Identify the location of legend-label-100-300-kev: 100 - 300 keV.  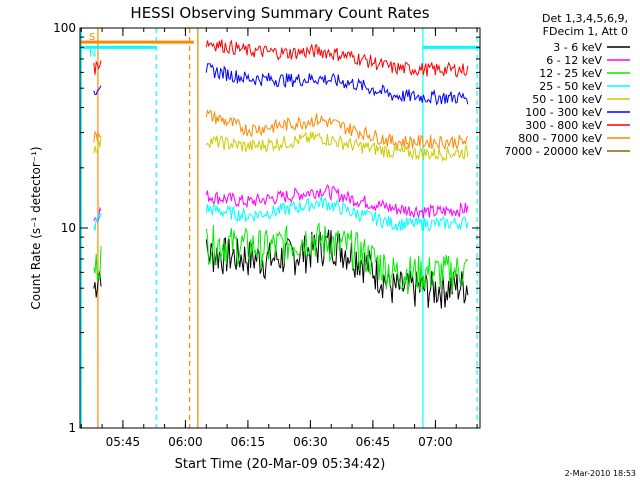
(563, 112).